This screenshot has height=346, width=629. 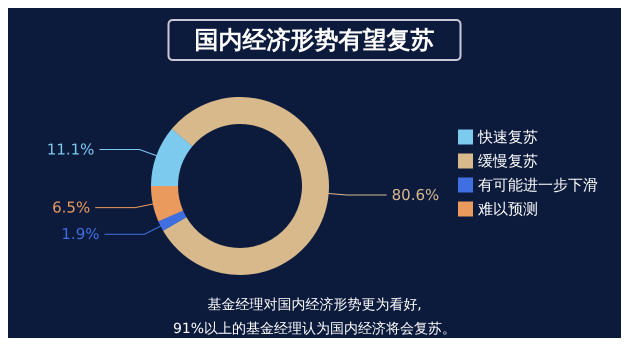 What do you see at coordinates (314, 305) in the screenshot?
I see `text: 基金经理对国内经济形势更为看好,` at bounding box center [314, 305].